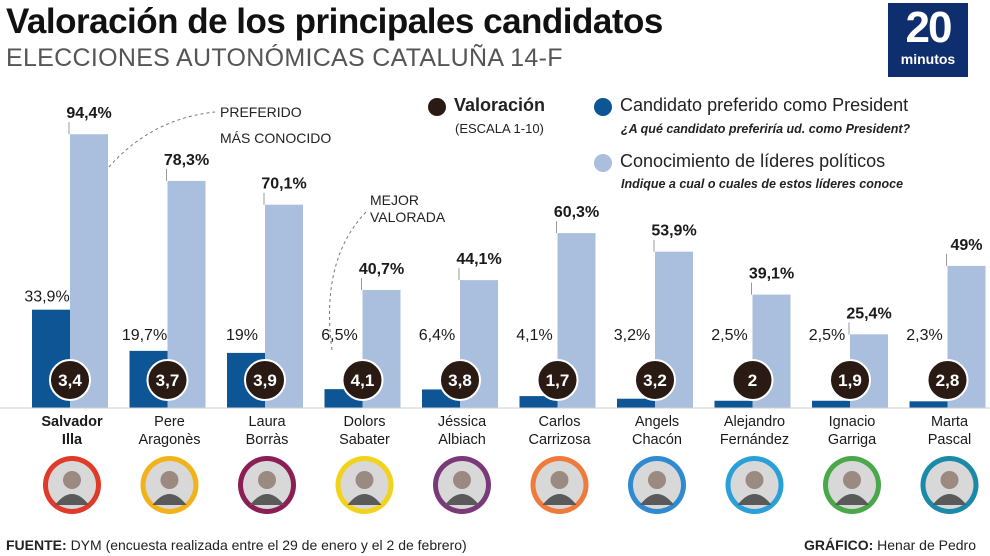 Image resolution: width=990 pixels, height=556 pixels. Describe the element at coordinates (655, 380) in the screenshot. I see `valoracion-label: 3,2` at that location.